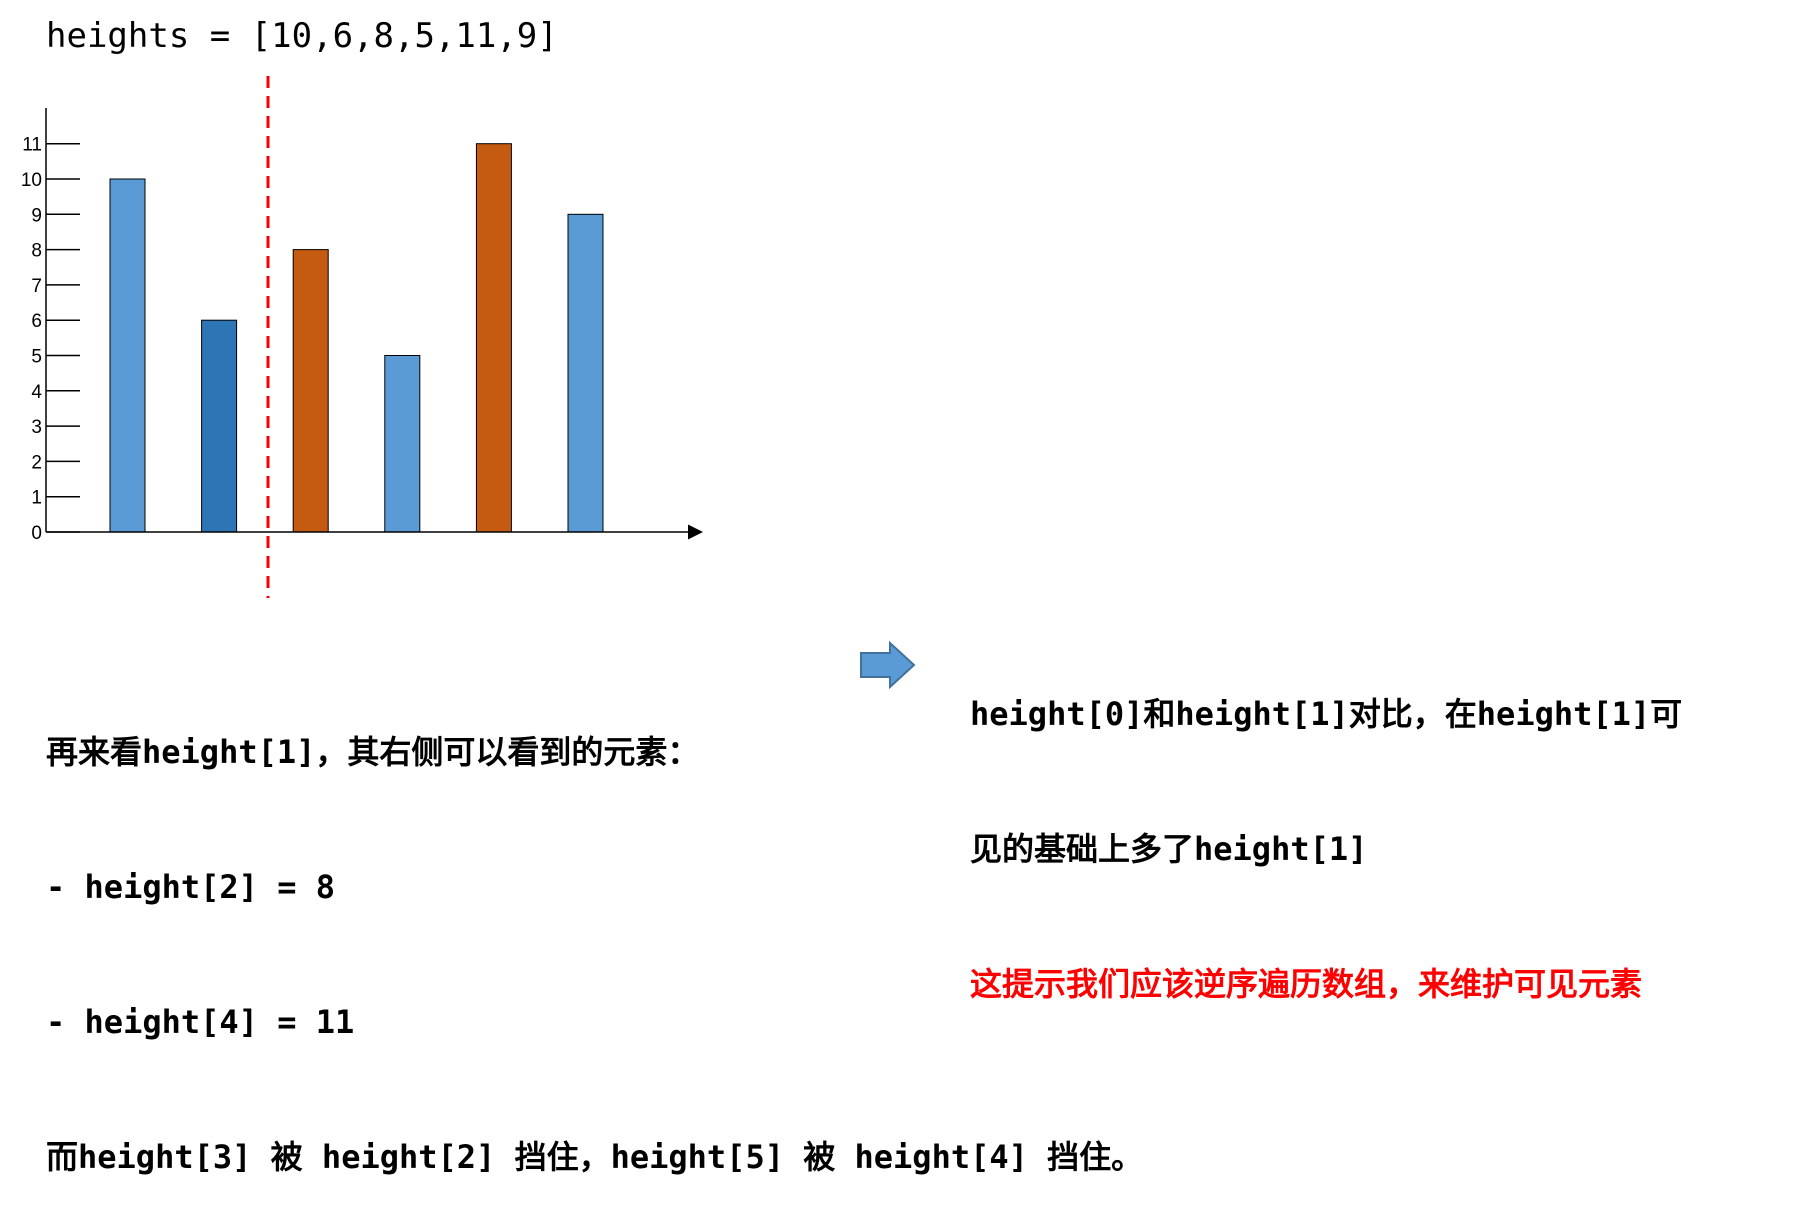 This screenshot has width=1794, height=1225. I want to click on y-tick-label: 9, so click(36, 215).